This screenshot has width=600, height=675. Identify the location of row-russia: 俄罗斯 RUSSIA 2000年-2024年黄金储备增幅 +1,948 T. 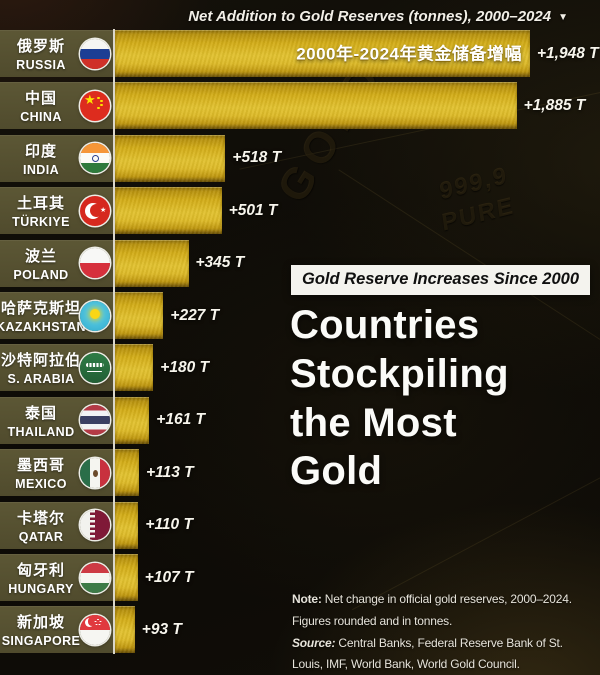
(300, 53).